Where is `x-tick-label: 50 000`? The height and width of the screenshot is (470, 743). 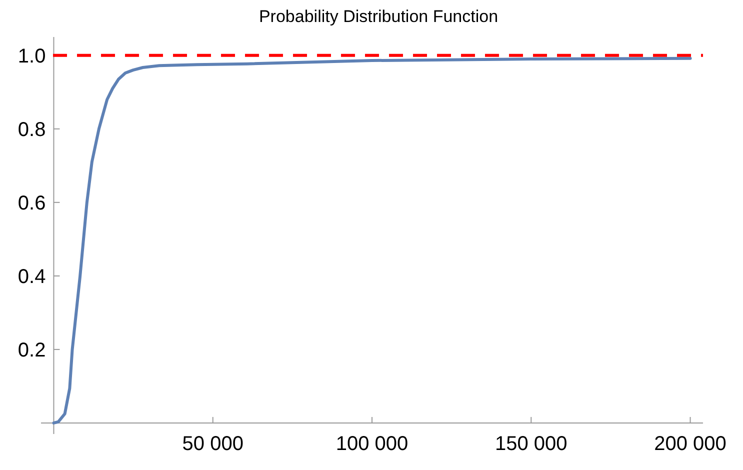 x-tick-label: 50 000 is located at coordinates (213, 443).